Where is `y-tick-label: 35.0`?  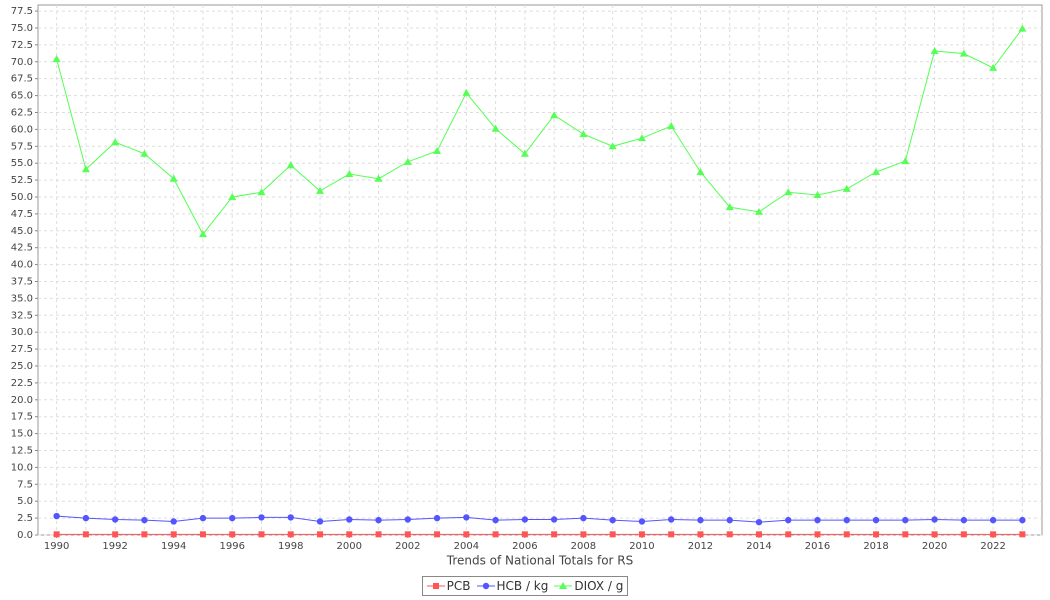 y-tick-label: 35.0 is located at coordinates (22, 298).